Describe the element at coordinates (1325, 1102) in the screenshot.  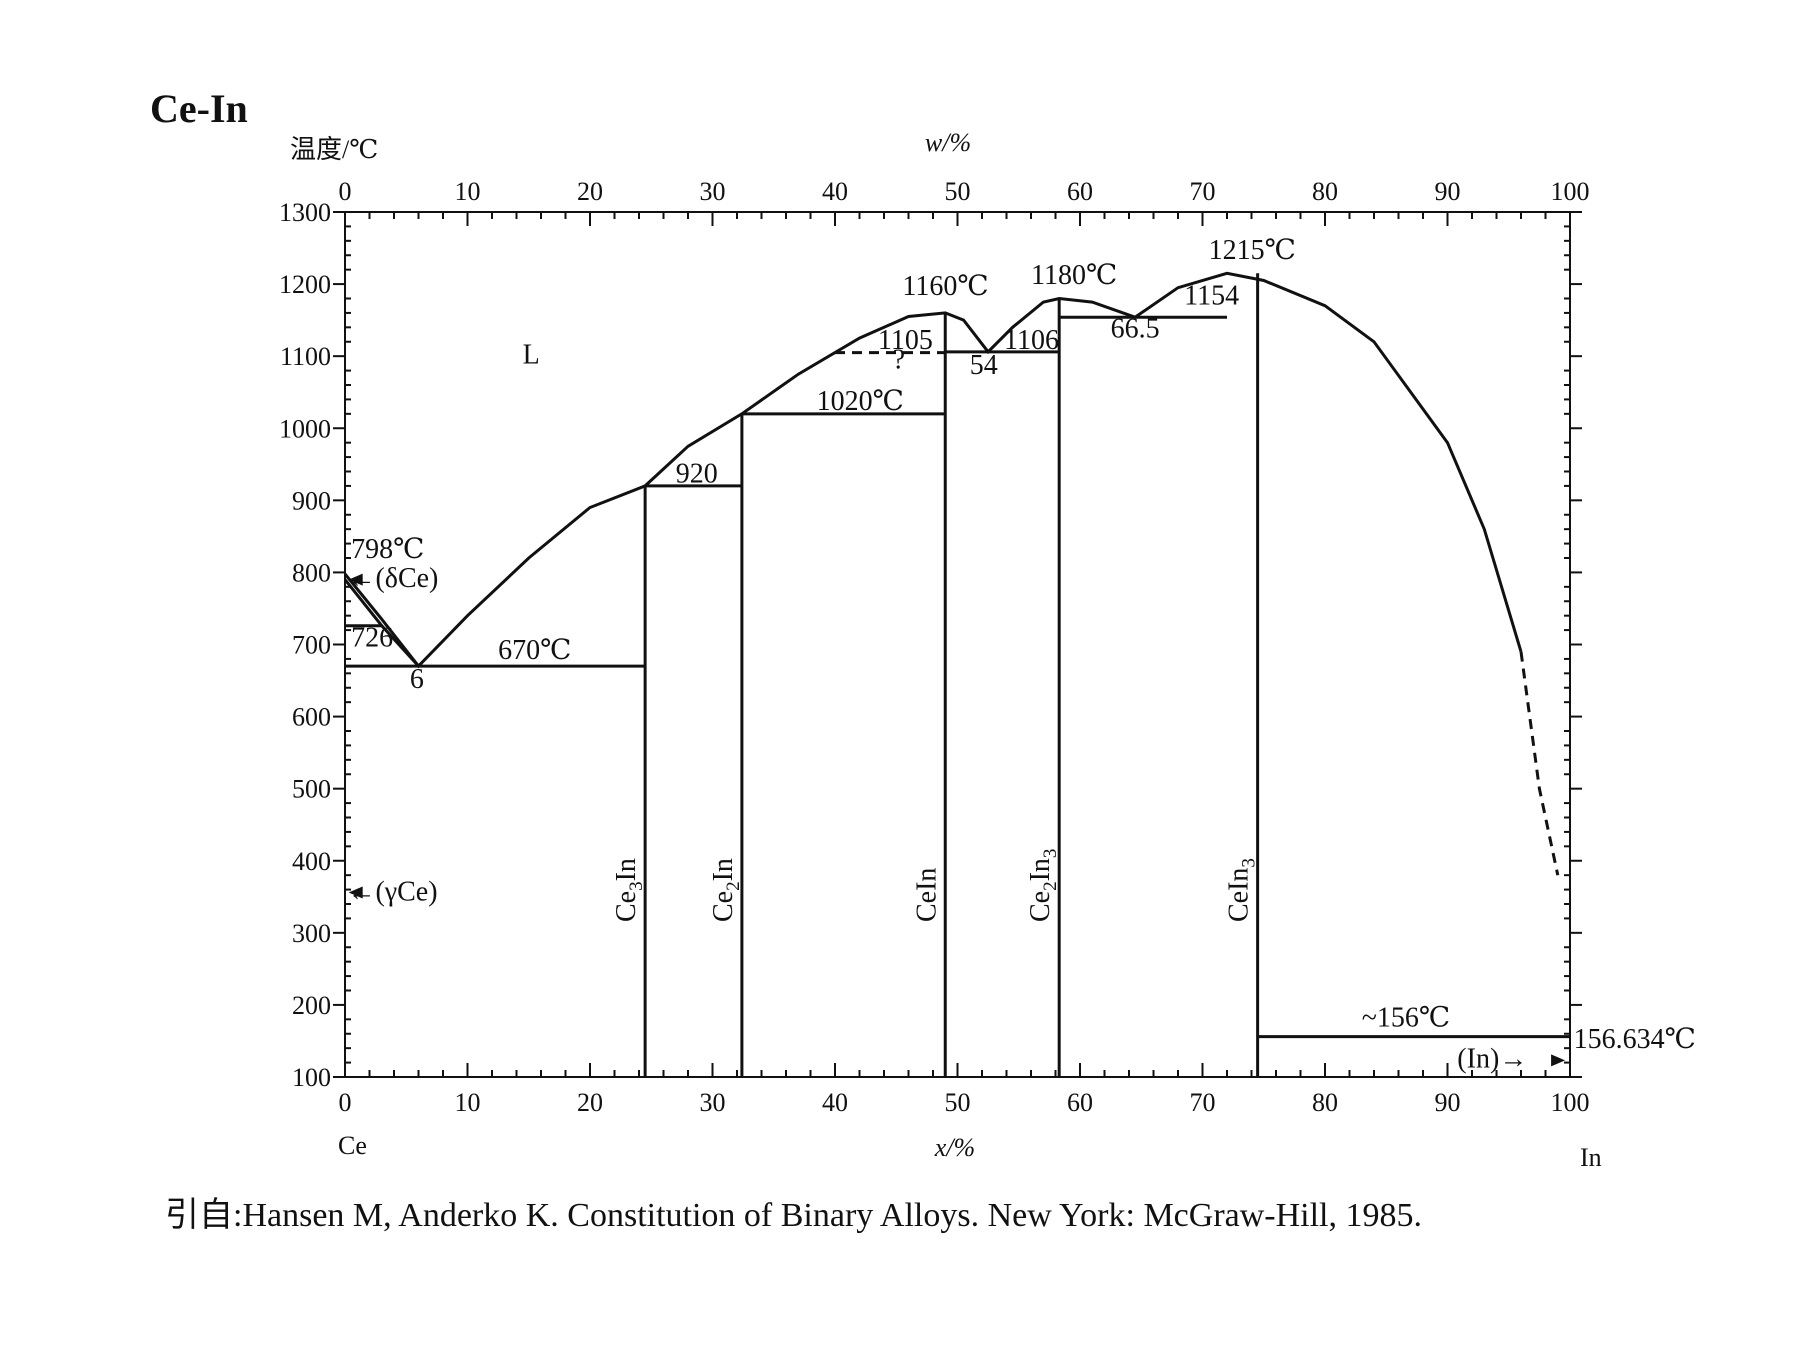
I see `x-tick-label: 80` at that location.